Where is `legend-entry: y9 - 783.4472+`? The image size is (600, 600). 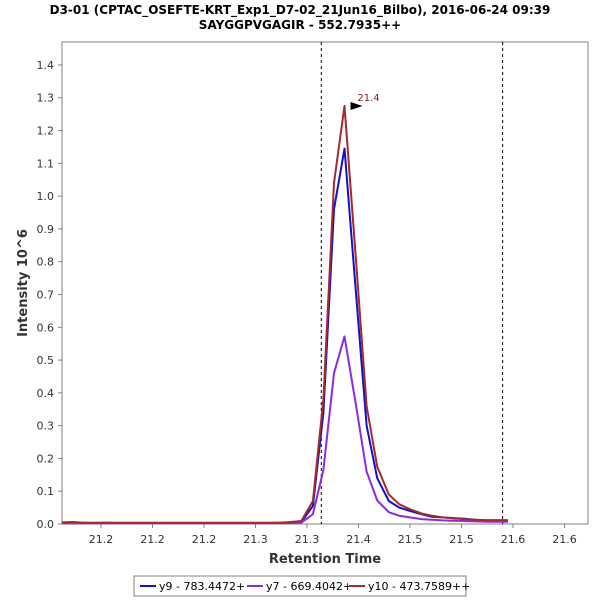 legend-entry: y9 - 783.4472+ is located at coordinates (202, 586).